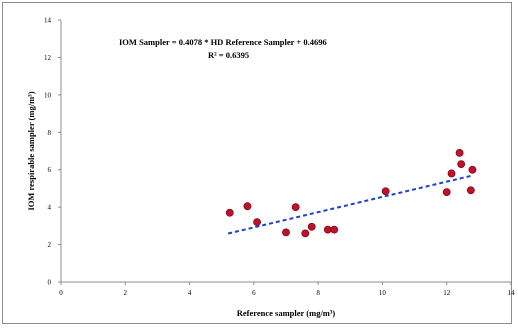  I want to click on x-tick-label: 0, so click(61, 293).